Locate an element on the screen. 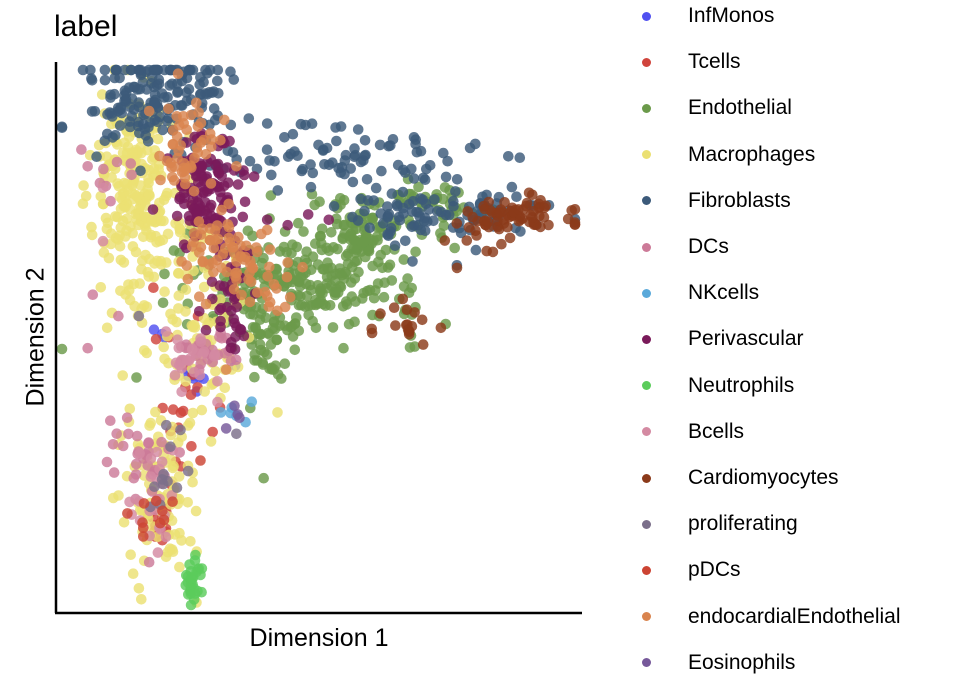 The image size is (960, 675). point-nkcells is located at coordinates (221, 412).